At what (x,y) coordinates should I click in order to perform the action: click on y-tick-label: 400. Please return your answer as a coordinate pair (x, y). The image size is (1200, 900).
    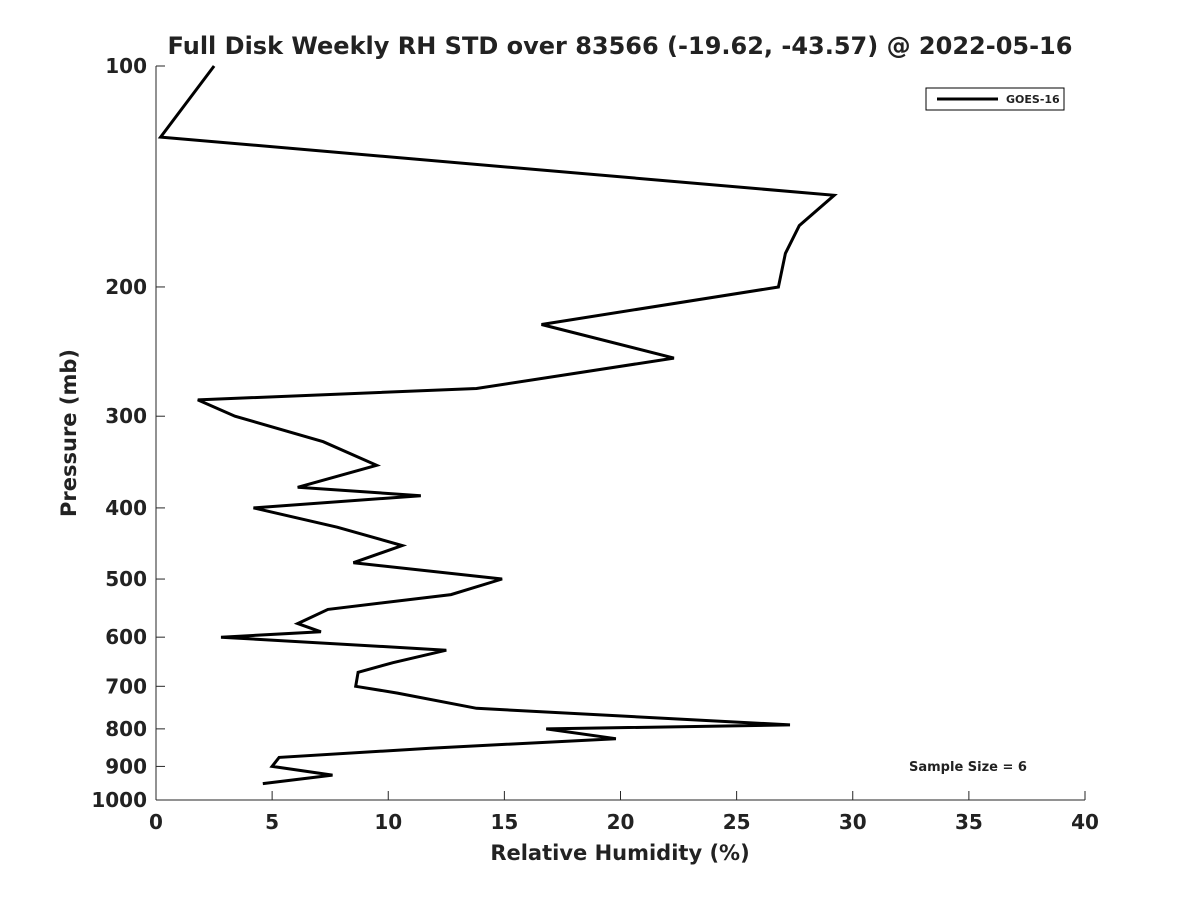
    Looking at the image, I should click on (126, 508).